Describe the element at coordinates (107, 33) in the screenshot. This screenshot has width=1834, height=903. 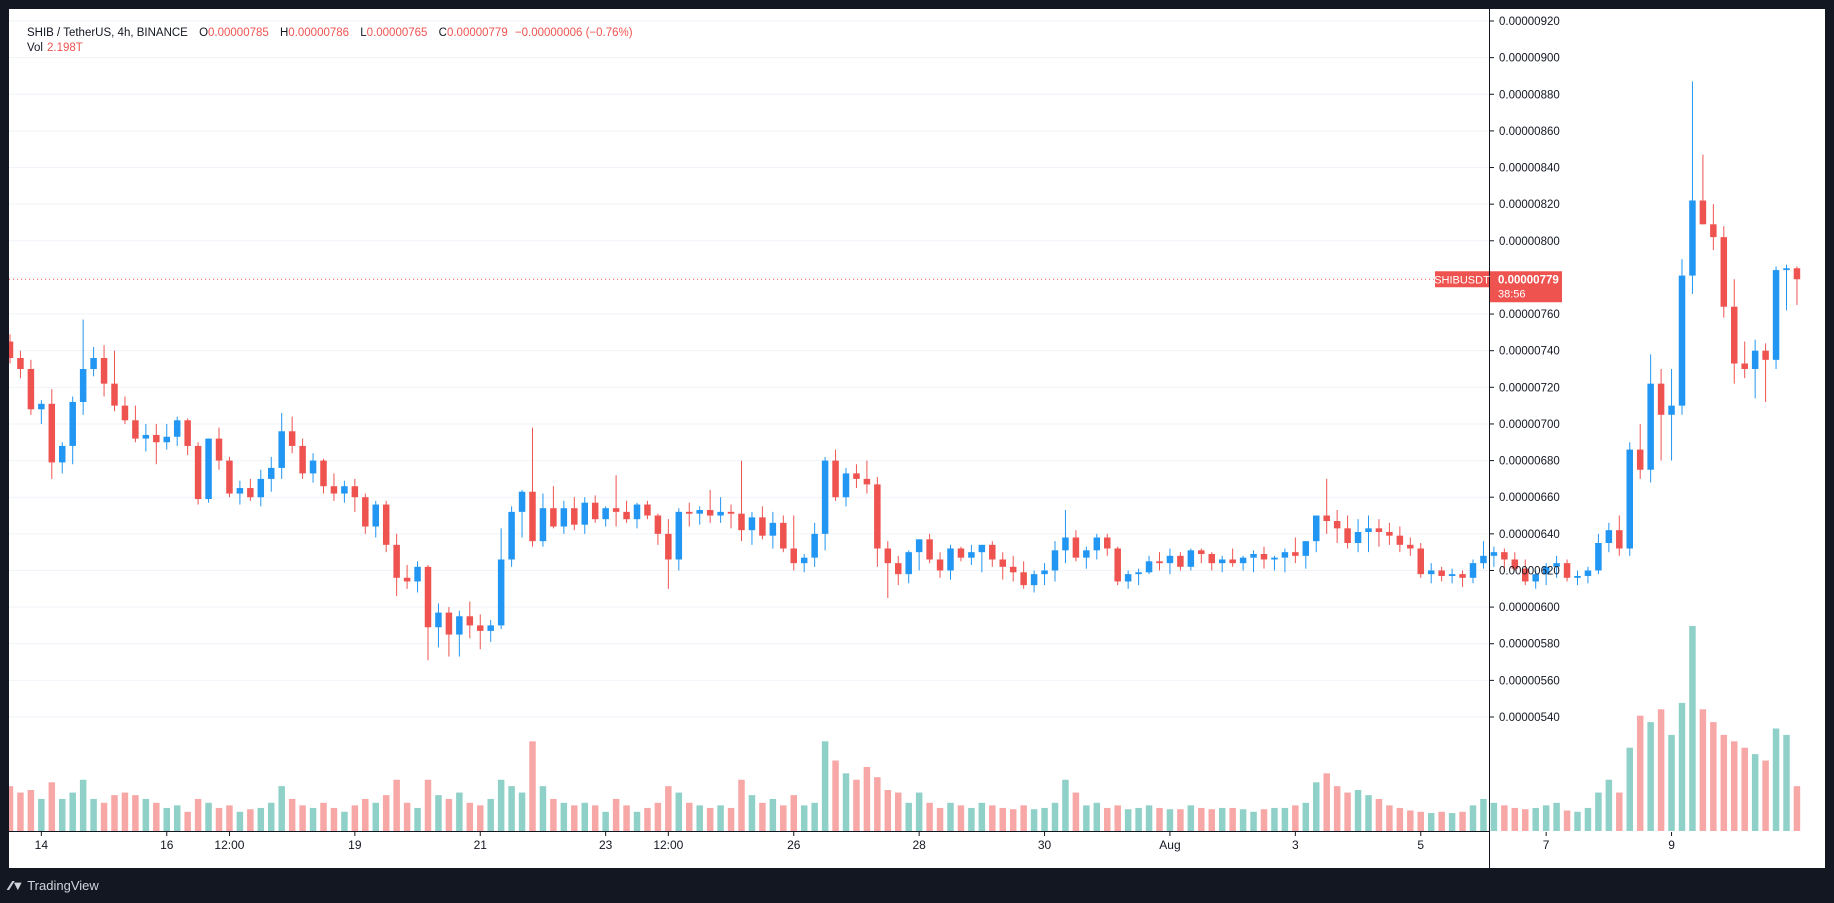
I see `symbol-title: SHIB / TetherUS, 4h, BINANCE` at that location.